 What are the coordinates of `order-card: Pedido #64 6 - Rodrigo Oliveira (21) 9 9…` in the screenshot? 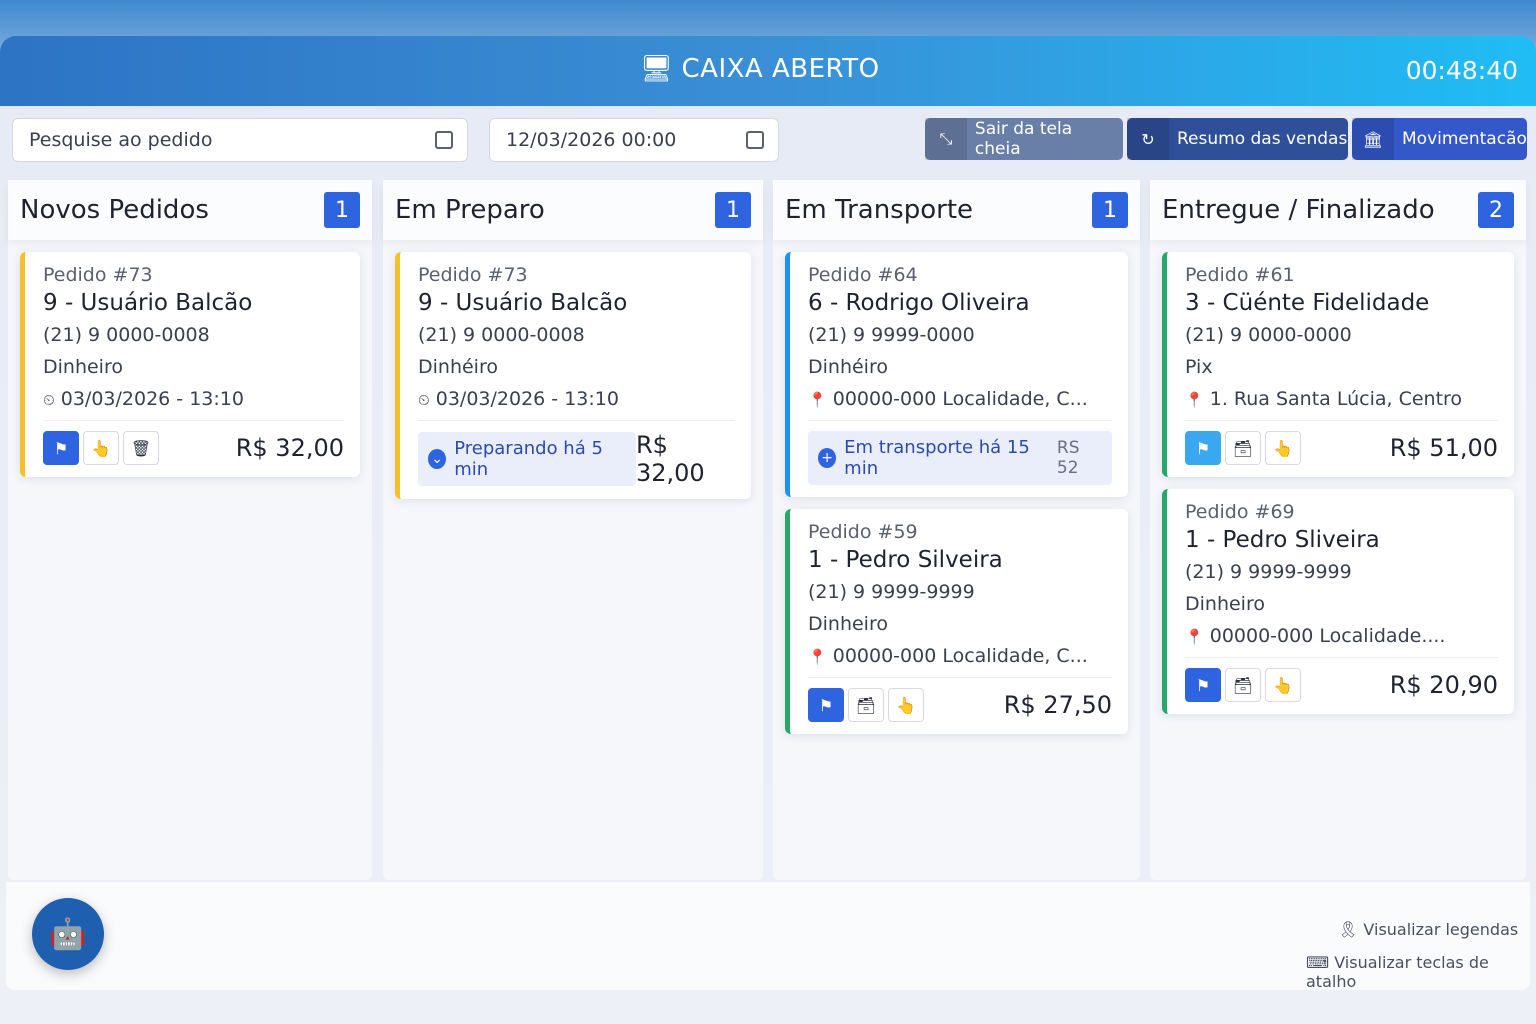 It's located at (956, 374).